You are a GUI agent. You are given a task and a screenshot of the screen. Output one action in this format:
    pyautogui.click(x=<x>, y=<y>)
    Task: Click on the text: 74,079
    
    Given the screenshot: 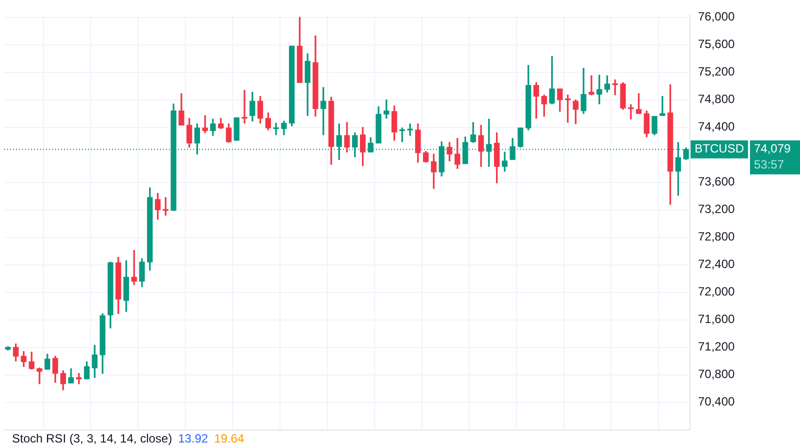 What is the action you would take?
    pyautogui.click(x=773, y=149)
    